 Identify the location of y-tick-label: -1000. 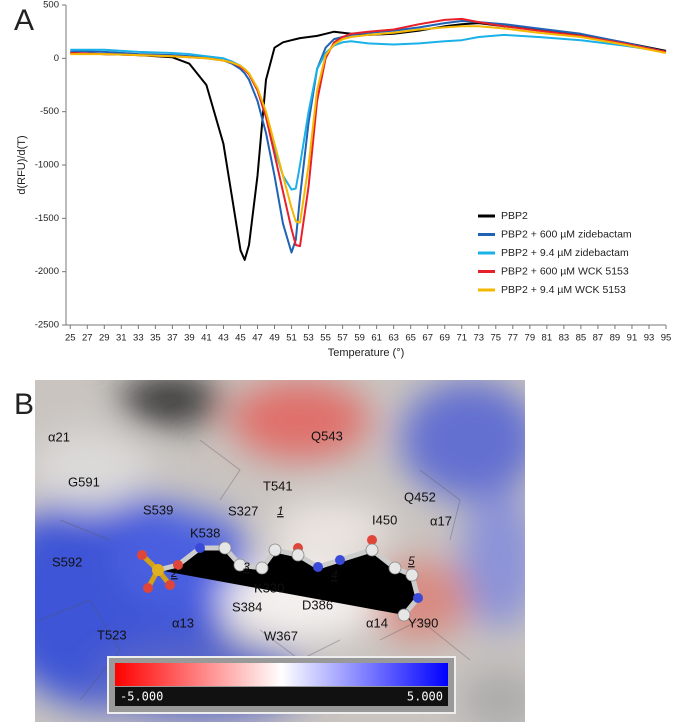
(47, 165).